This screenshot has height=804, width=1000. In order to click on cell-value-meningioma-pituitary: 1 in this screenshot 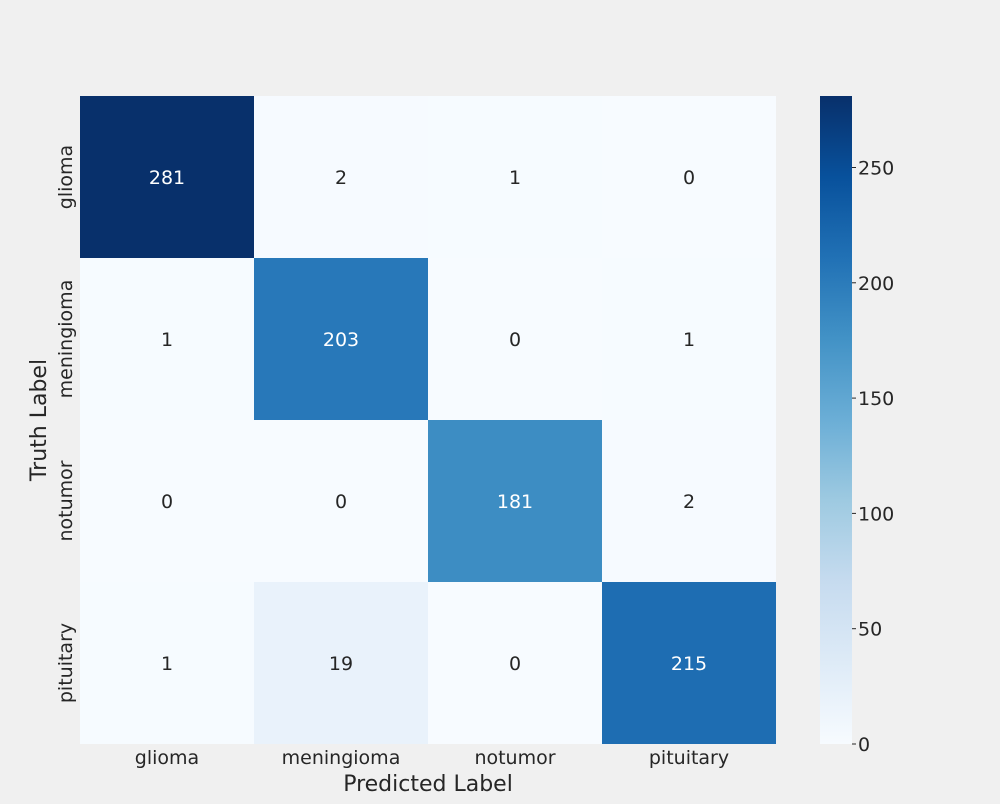, I will do `click(689, 340)`.